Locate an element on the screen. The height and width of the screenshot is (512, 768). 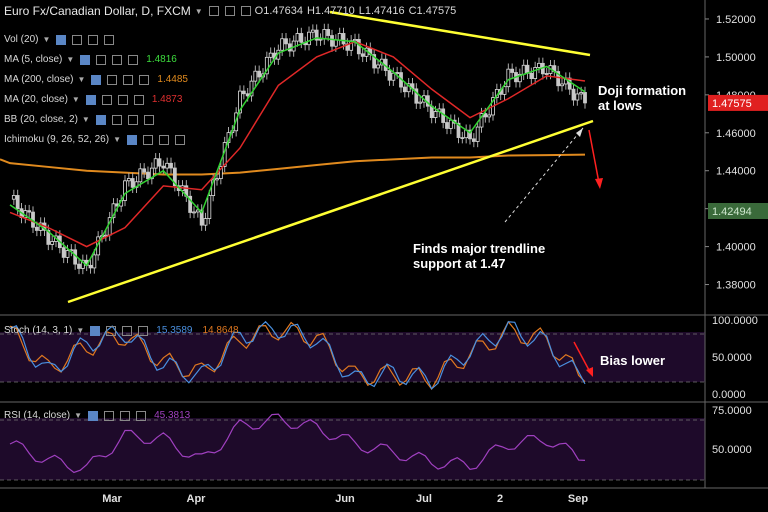
indicator-row: MA (5, close) ▼ 1.4816 is located at coordinates (90, 59).